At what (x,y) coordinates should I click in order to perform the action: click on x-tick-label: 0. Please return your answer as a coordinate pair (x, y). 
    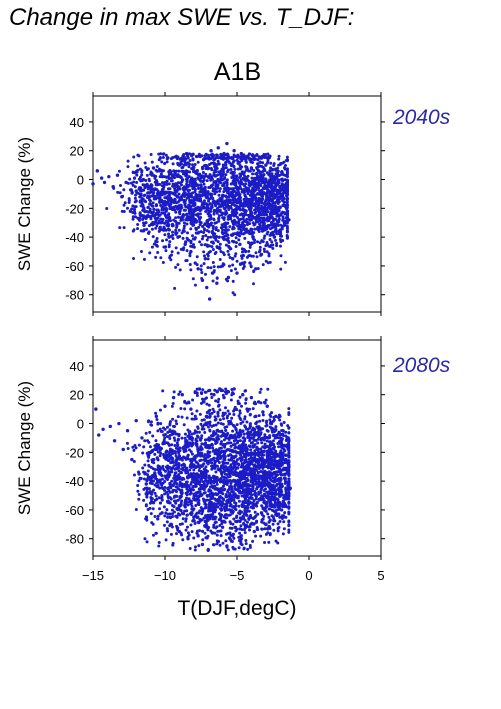
    Looking at the image, I should click on (308, 575).